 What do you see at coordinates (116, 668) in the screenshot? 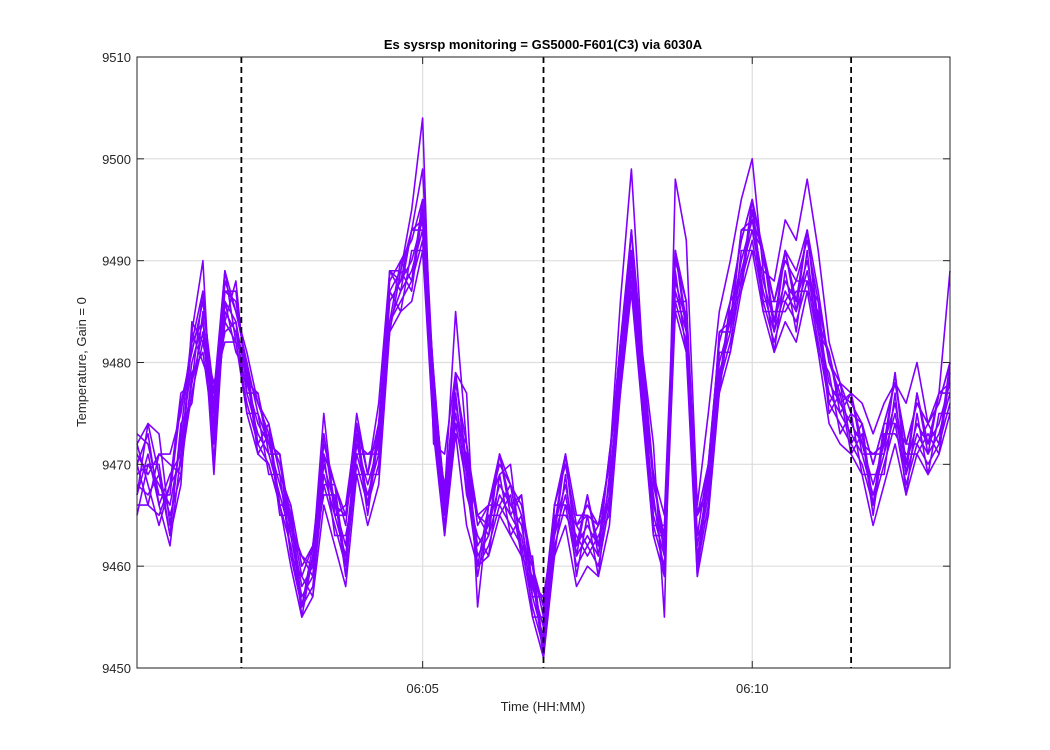
I see `y-tick-label: 9450` at bounding box center [116, 668].